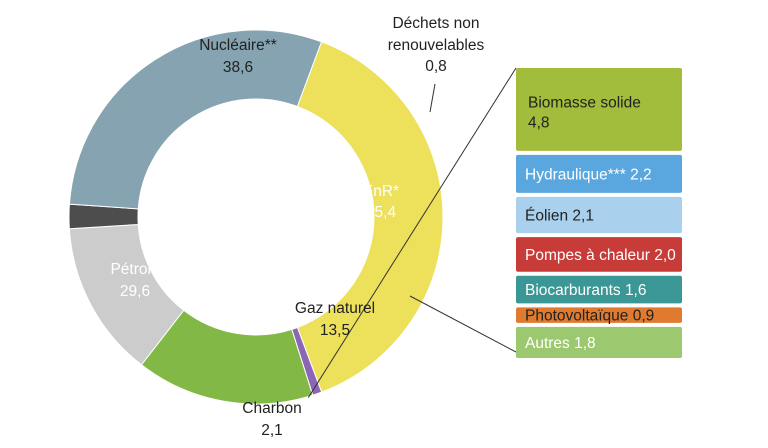 The height and width of the screenshot is (448, 768). Describe the element at coordinates (436, 45) in the screenshot. I see `slice-label-dechets-non-renouvelables-line2: renouvelables` at that location.